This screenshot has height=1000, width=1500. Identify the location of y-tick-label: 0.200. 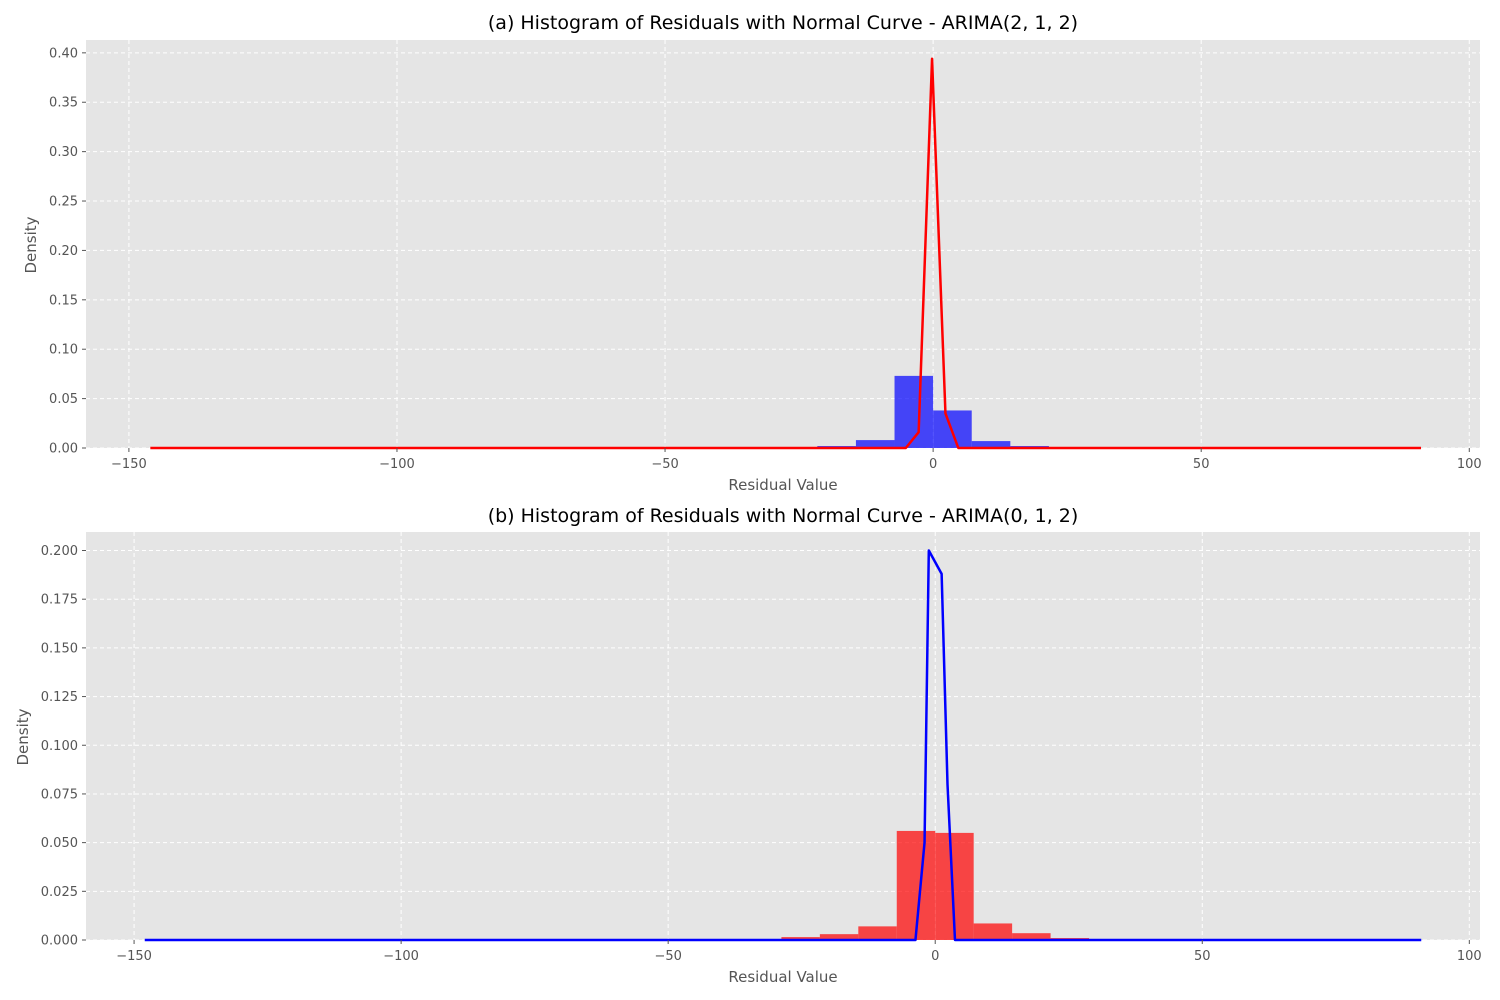
(59, 551).